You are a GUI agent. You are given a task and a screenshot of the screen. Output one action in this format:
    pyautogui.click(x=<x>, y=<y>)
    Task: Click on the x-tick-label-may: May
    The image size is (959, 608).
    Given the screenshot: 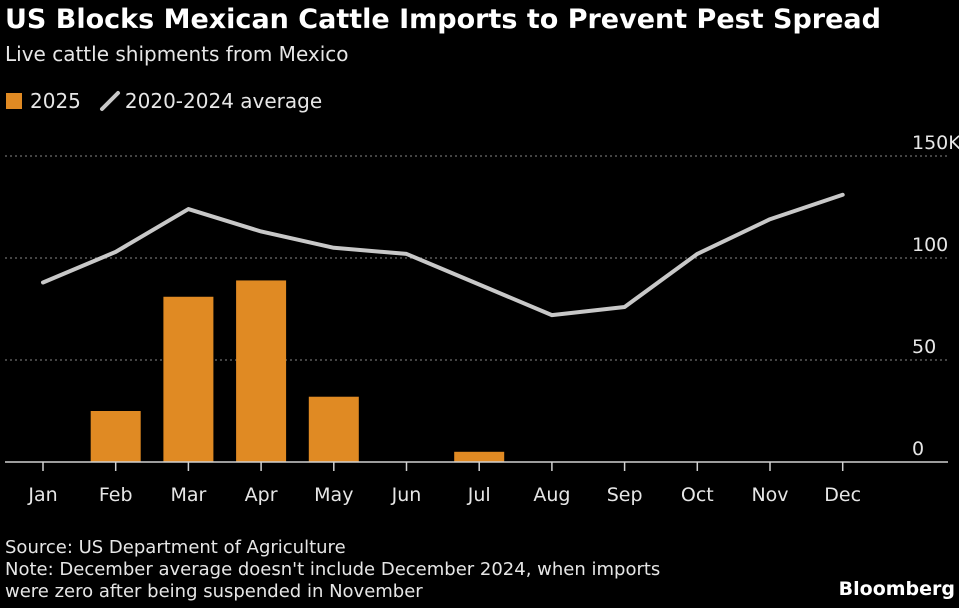 What is the action you would take?
    pyautogui.click(x=333, y=495)
    